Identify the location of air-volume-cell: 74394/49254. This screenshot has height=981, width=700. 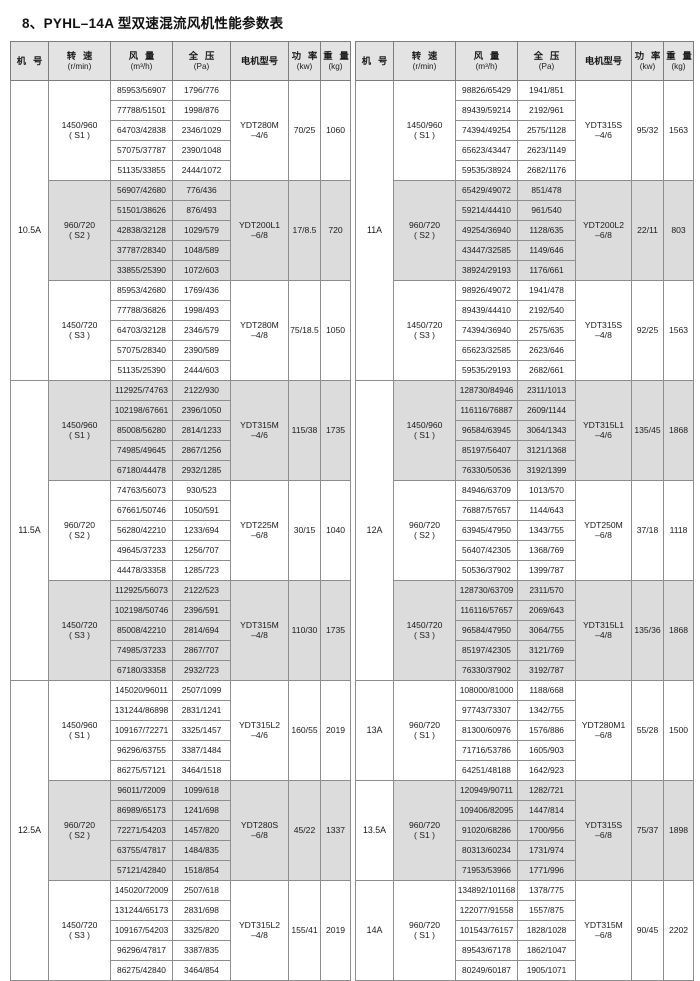
(486, 130).